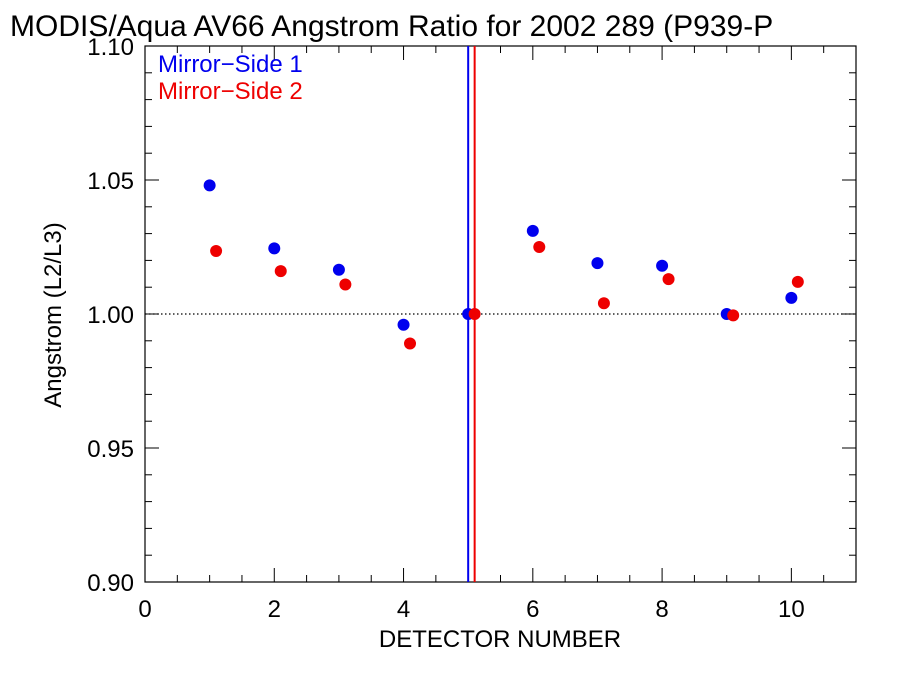 This screenshot has height=675, width=900. I want to click on legend-item-series-1: Mirror−Side 1, so click(230, 64).